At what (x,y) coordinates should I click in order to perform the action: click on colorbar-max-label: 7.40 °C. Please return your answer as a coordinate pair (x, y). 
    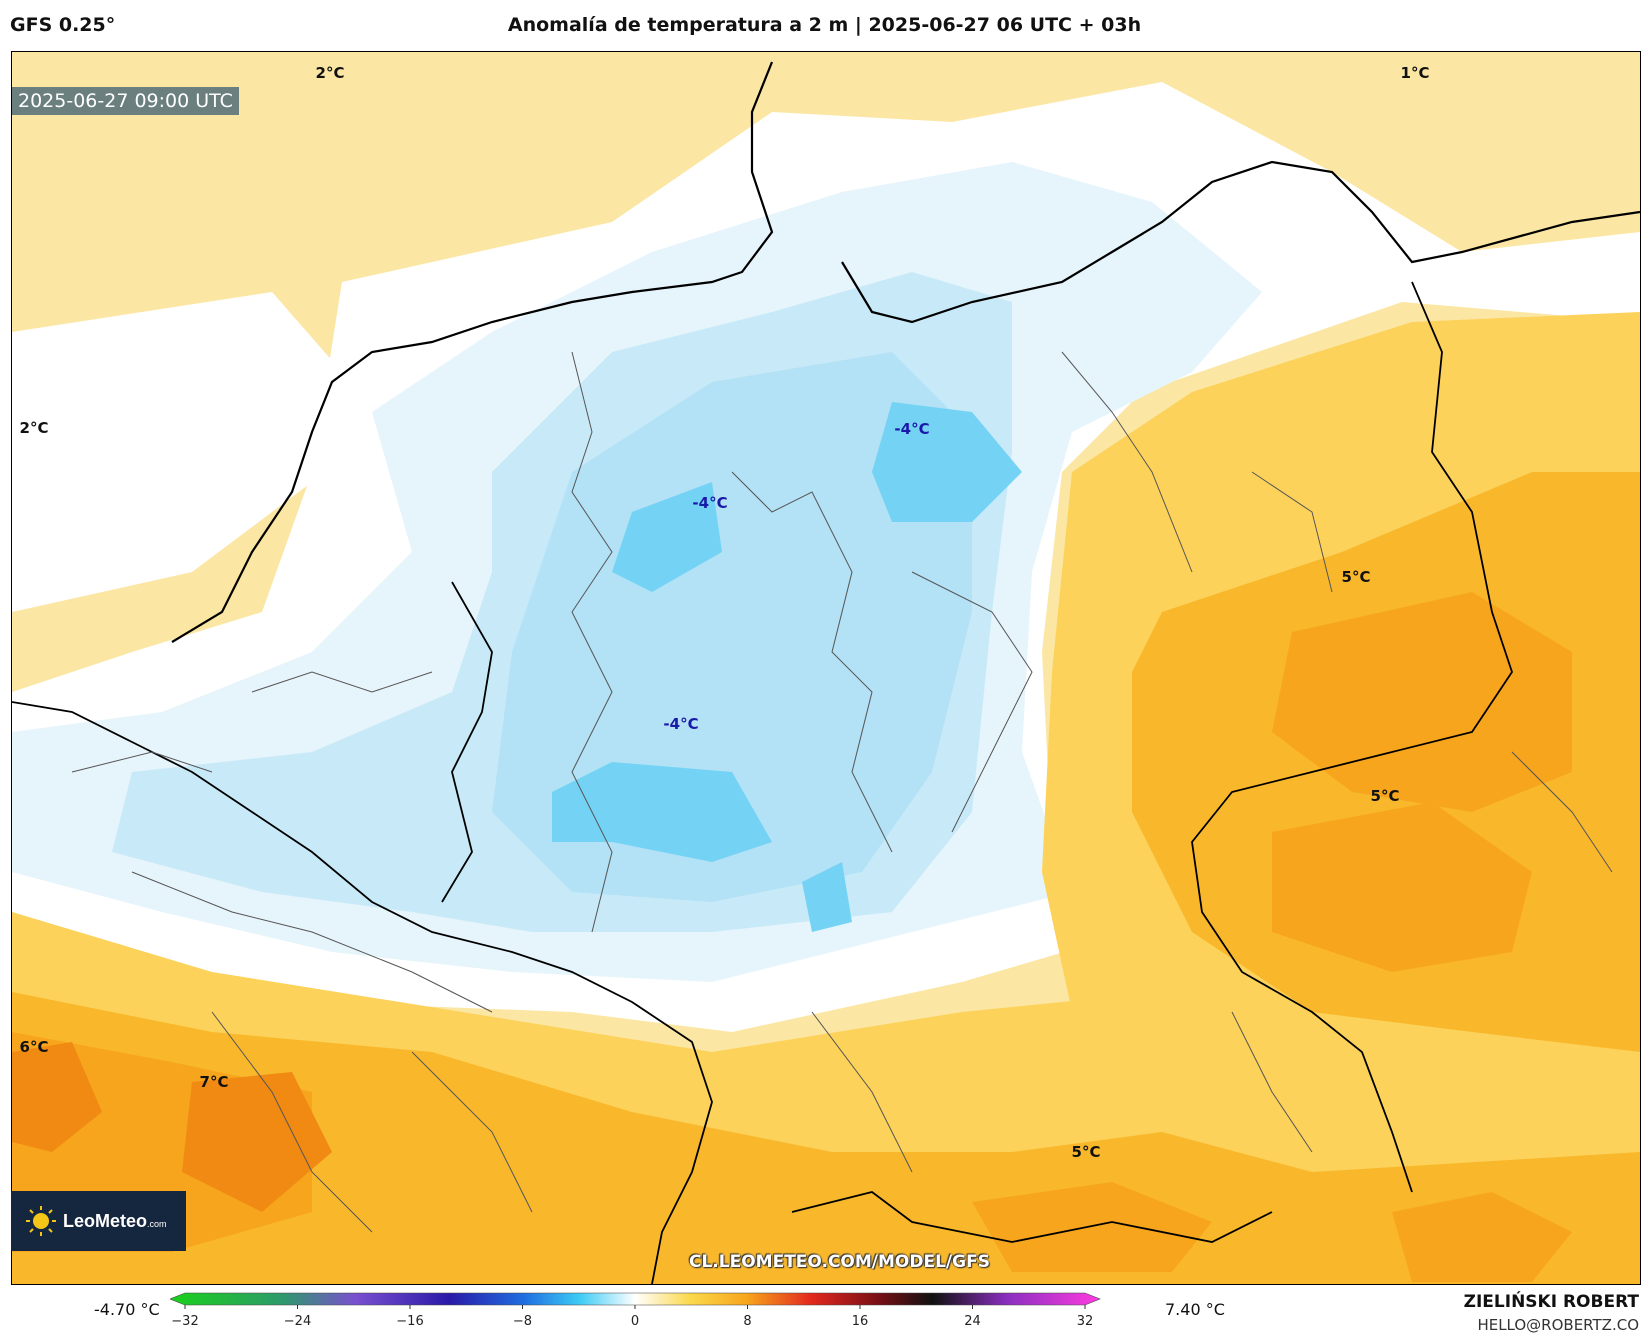
    Looking at the image, I should click on (1195, 1309).